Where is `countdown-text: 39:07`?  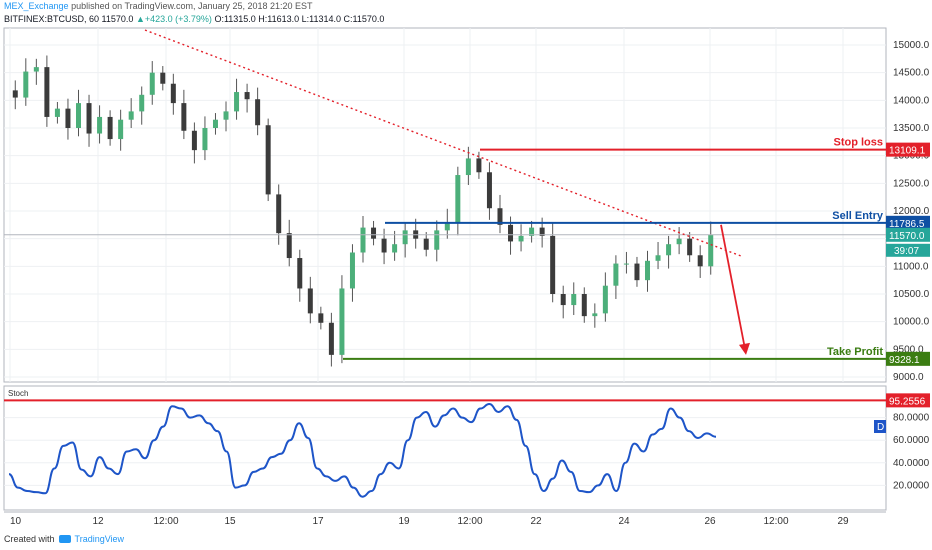 countdown-text: 39:07 is located at coordinates (906, 251).